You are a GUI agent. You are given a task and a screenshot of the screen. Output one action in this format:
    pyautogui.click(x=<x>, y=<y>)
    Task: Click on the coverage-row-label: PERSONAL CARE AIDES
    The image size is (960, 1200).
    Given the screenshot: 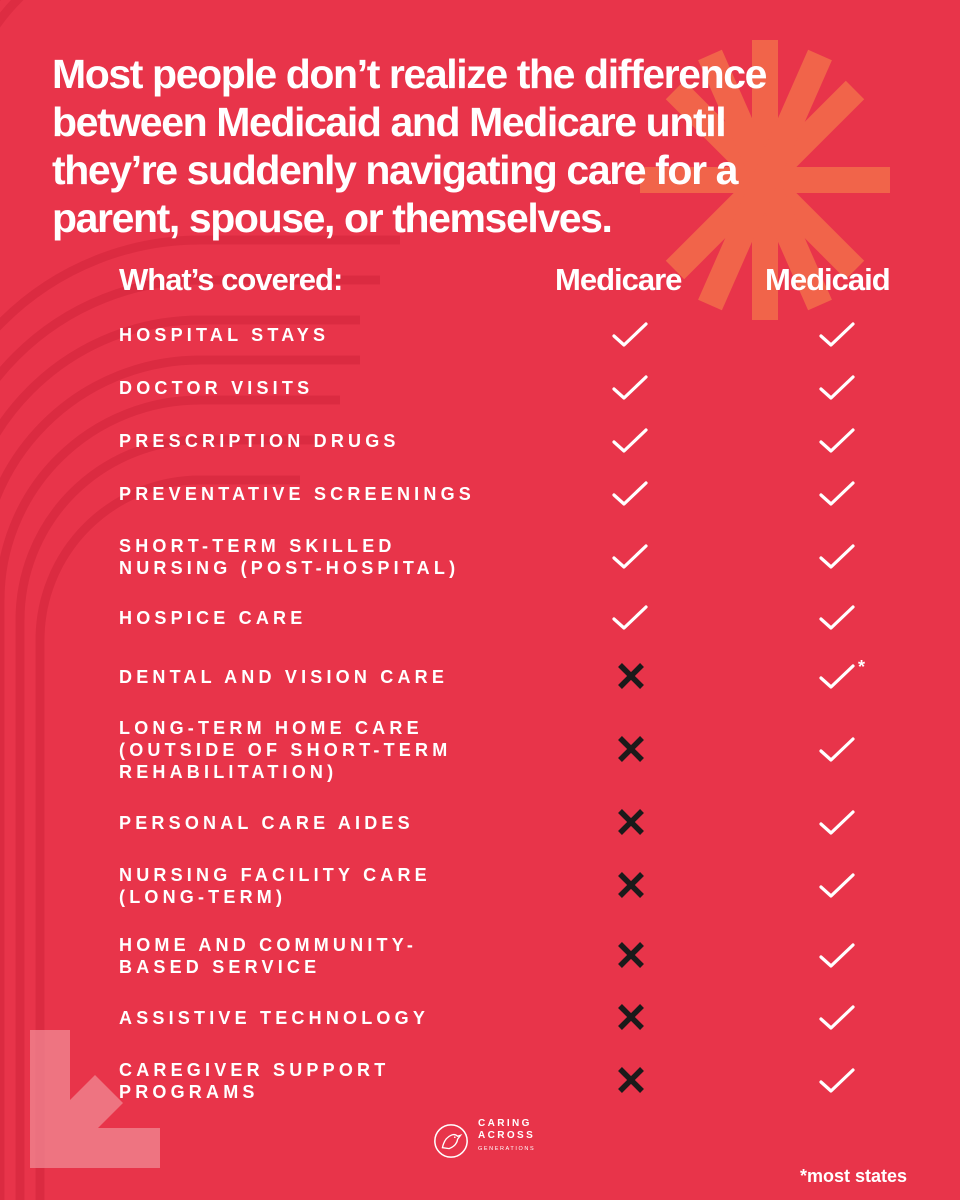 What is the action you would take?
    pyautogui.click(x=359, y=823)
    